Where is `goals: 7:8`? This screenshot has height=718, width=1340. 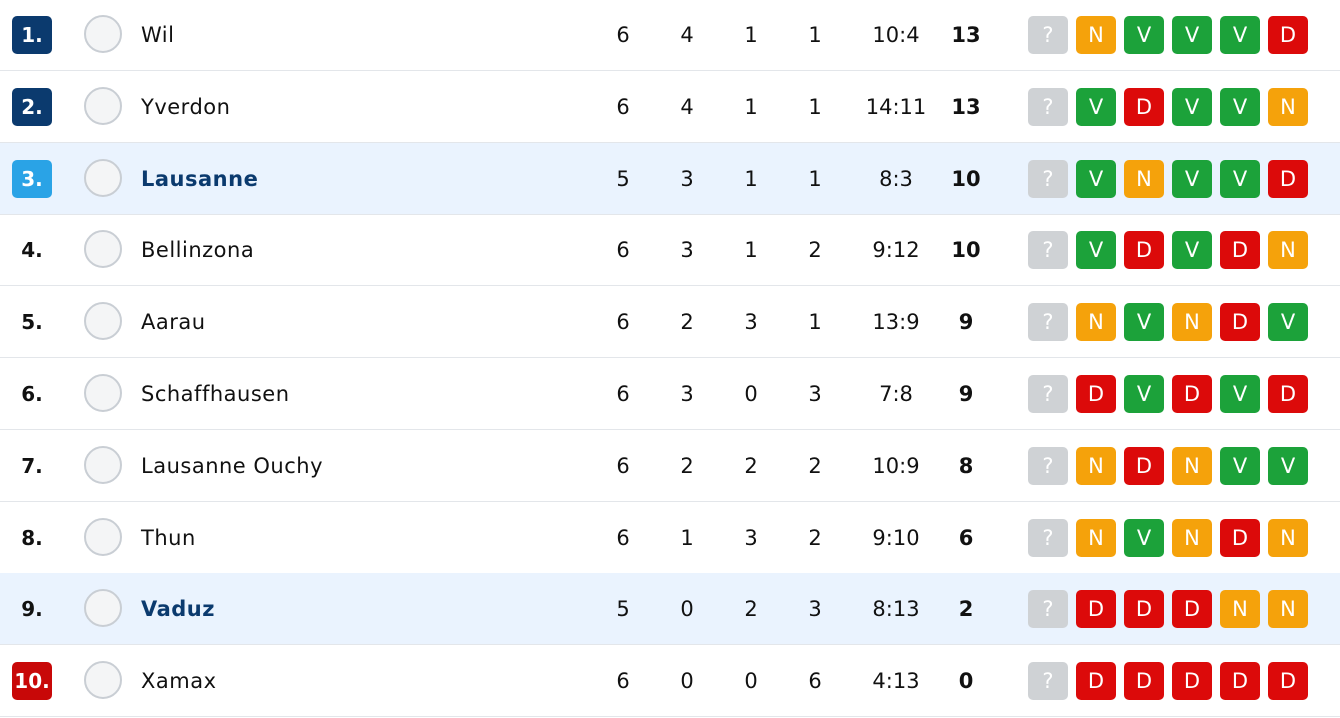 goals: 7:8 is located at coordinates (896, 394).